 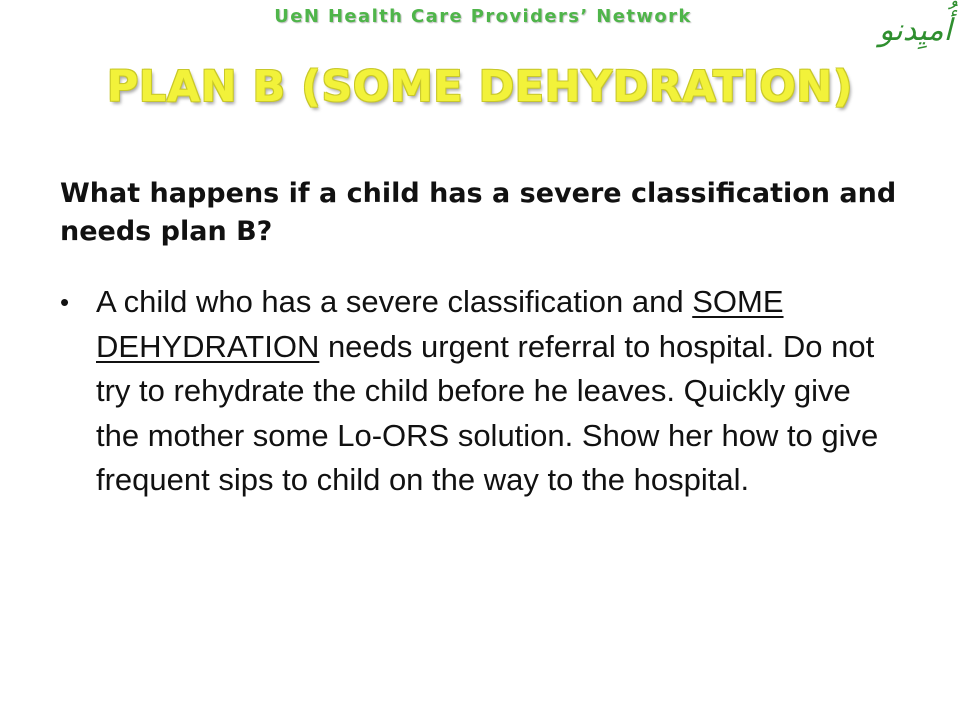 I want to click on organization-logo: أُميِدنو, so click(x=915, y=30).